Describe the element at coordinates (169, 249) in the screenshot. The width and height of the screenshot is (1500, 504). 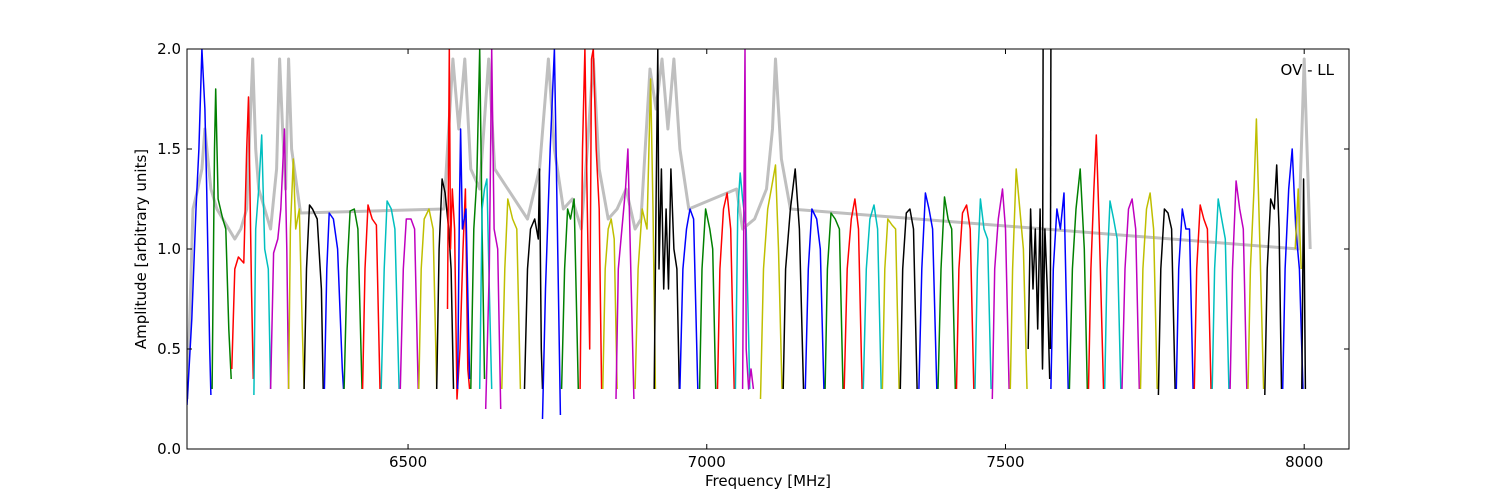
I see `y-tick-label-2: 1.0` at that location.